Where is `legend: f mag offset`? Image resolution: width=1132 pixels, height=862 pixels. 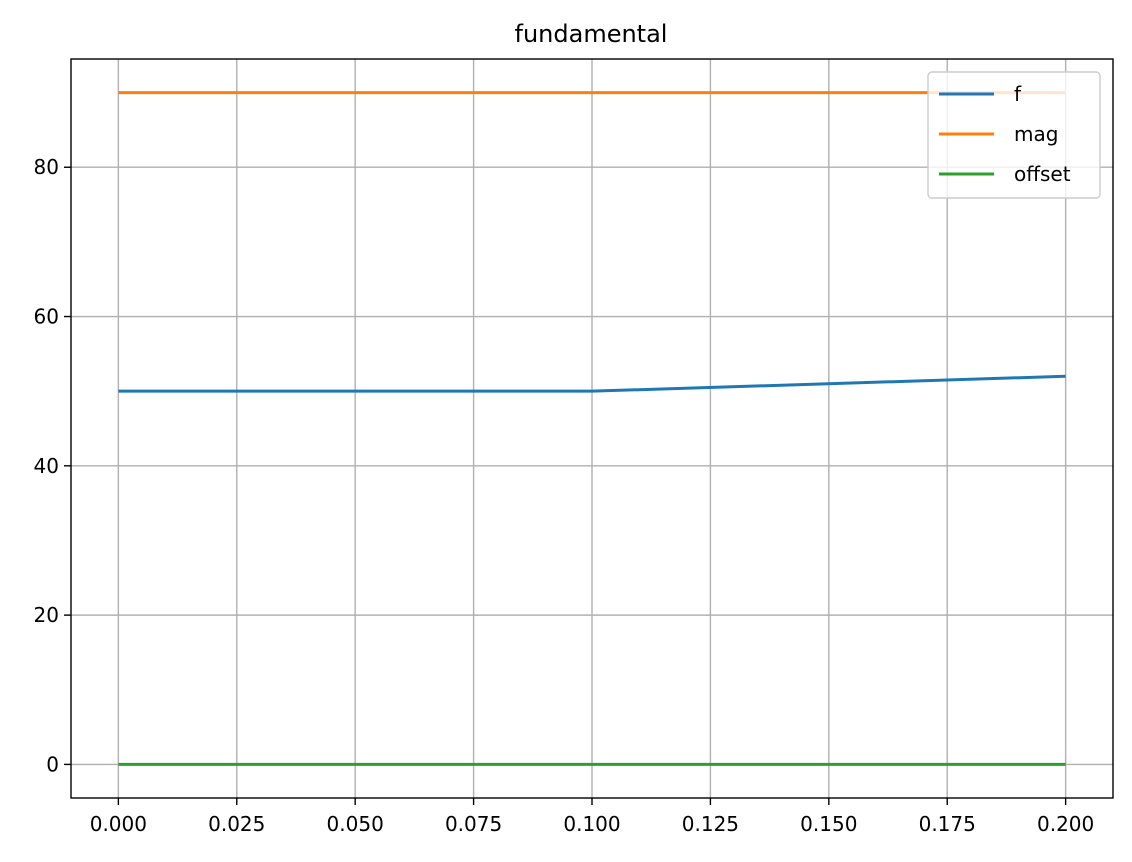 legend: f mag offset is located at coordinates (1014, 135).